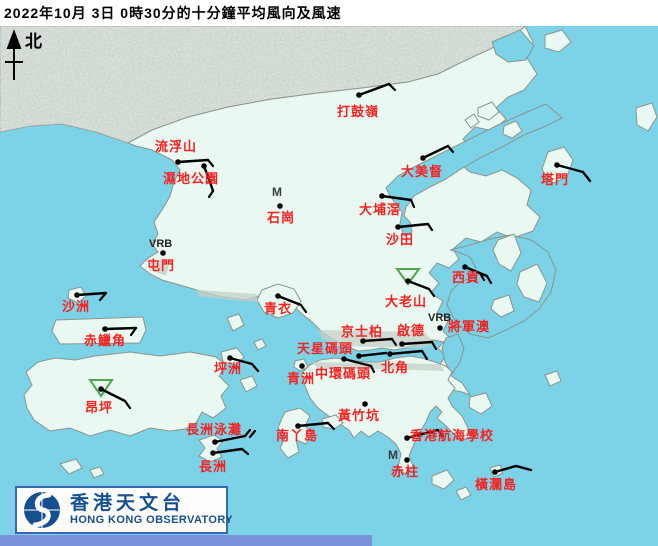 Image resolution: width=658 pixels, height=546 pixels. Describe the element at coordinates (42, 510) in the screenshot. I see `hko-logo-icon` at that location.